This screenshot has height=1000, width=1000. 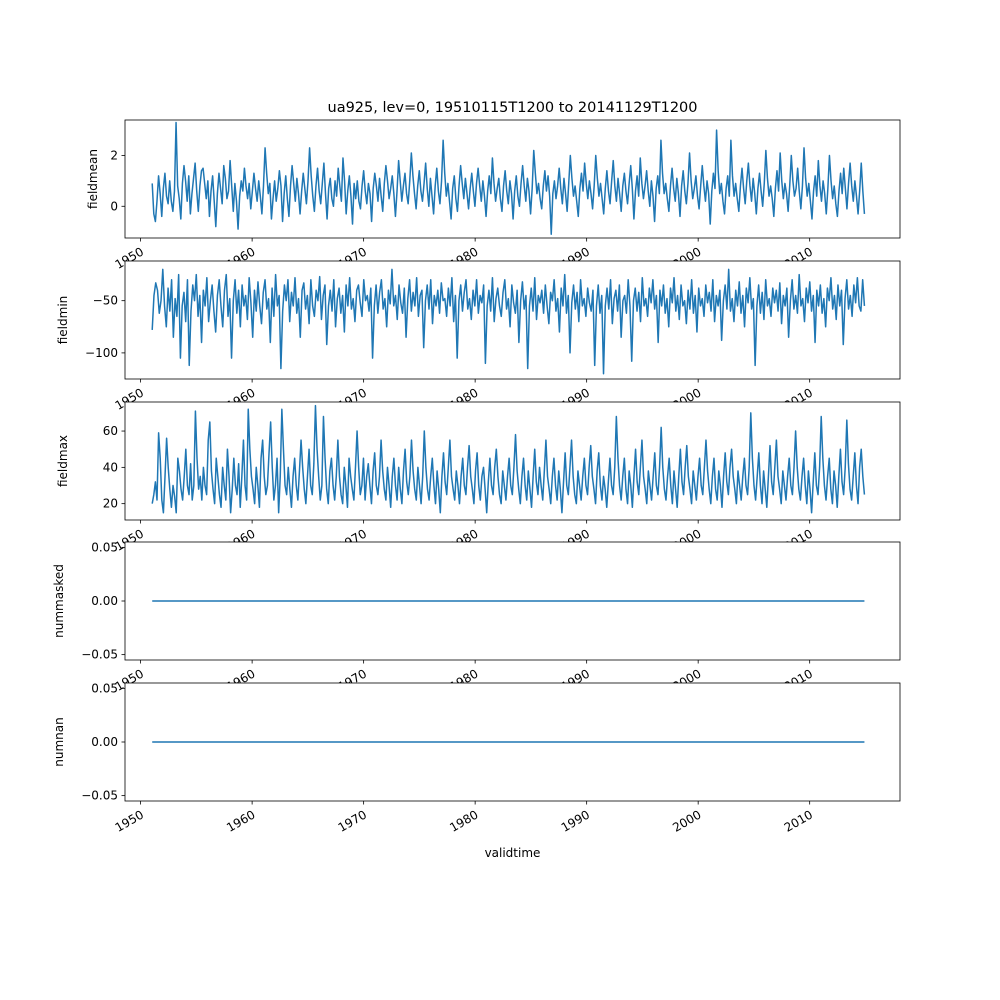 What do you see at coordinates (508, 321) in the screenshot?
I see `series-line-fieldmin` at bounding box center [508, 321].